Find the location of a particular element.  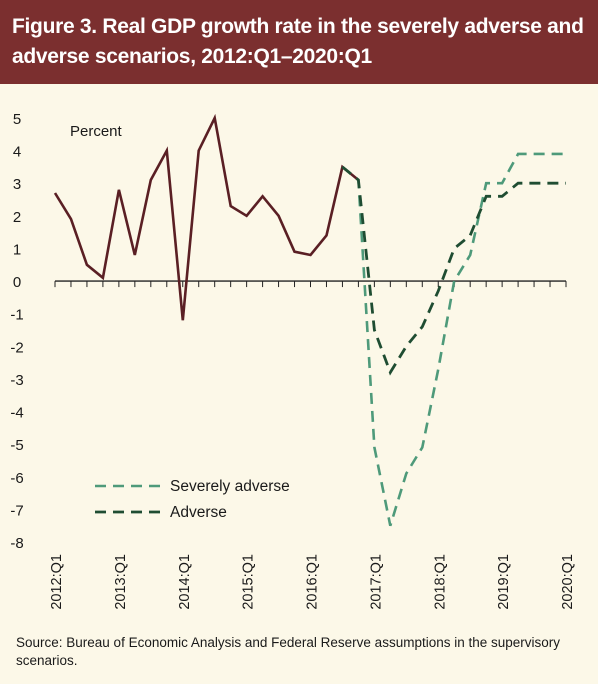

y-tick-label: -3 is located at coordinates (16, 380).